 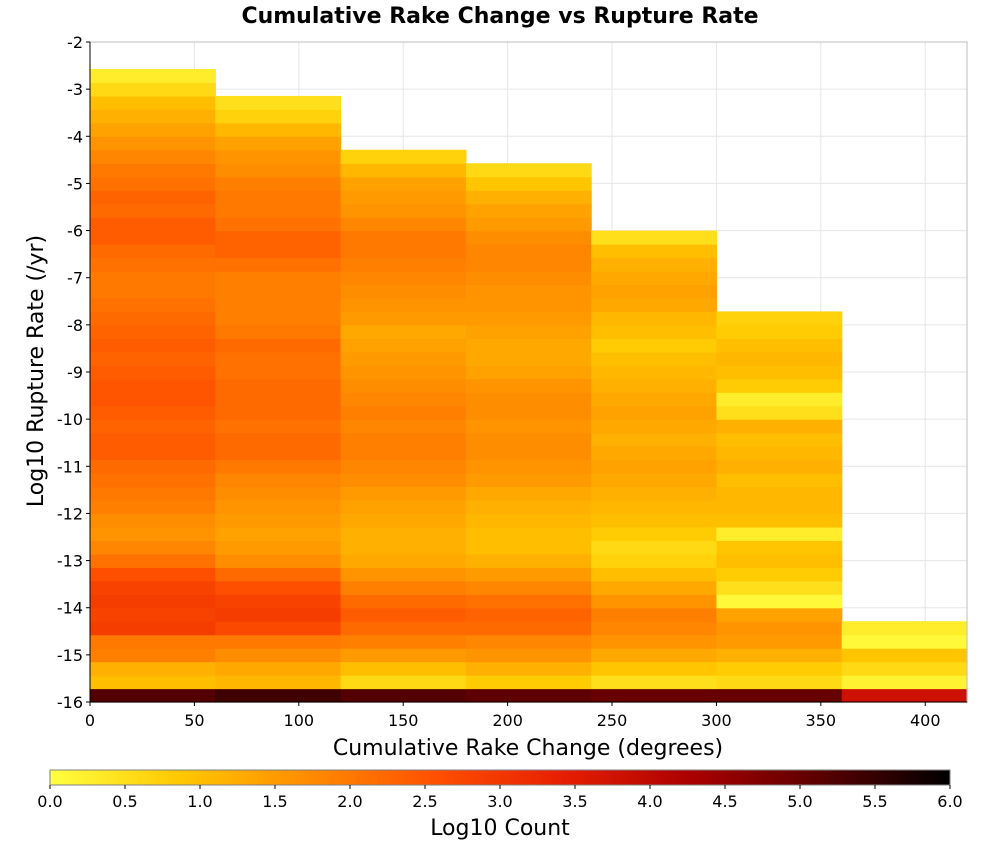 What do you see at coordinates (349, 801) in the screenshot?
I see `colorbar-tick-label: 2.0` at bounding box center [349, 801].